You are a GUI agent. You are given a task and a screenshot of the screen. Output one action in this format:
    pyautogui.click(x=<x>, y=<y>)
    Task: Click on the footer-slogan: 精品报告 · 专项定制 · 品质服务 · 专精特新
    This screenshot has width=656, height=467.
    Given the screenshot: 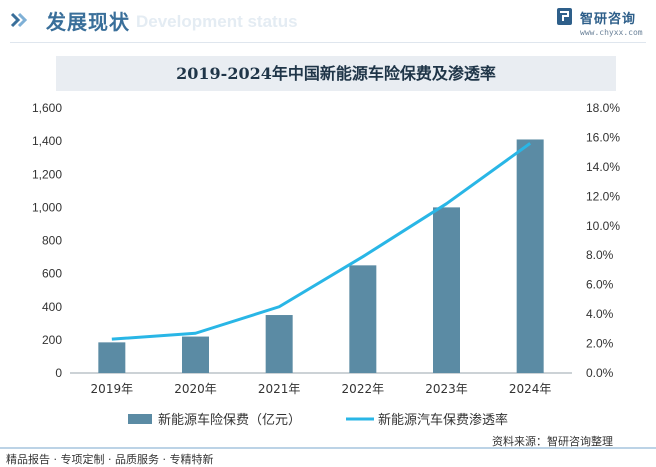 What is the action you would take?
    pyautogui.click(x=110, y=459)
    